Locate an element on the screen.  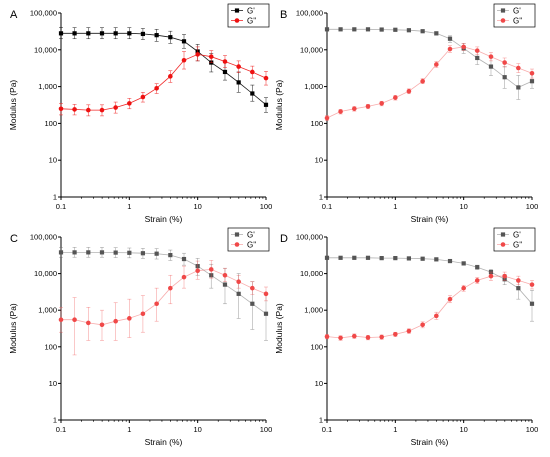
x-tick-label: 10 is located at coordinates (197, 206).